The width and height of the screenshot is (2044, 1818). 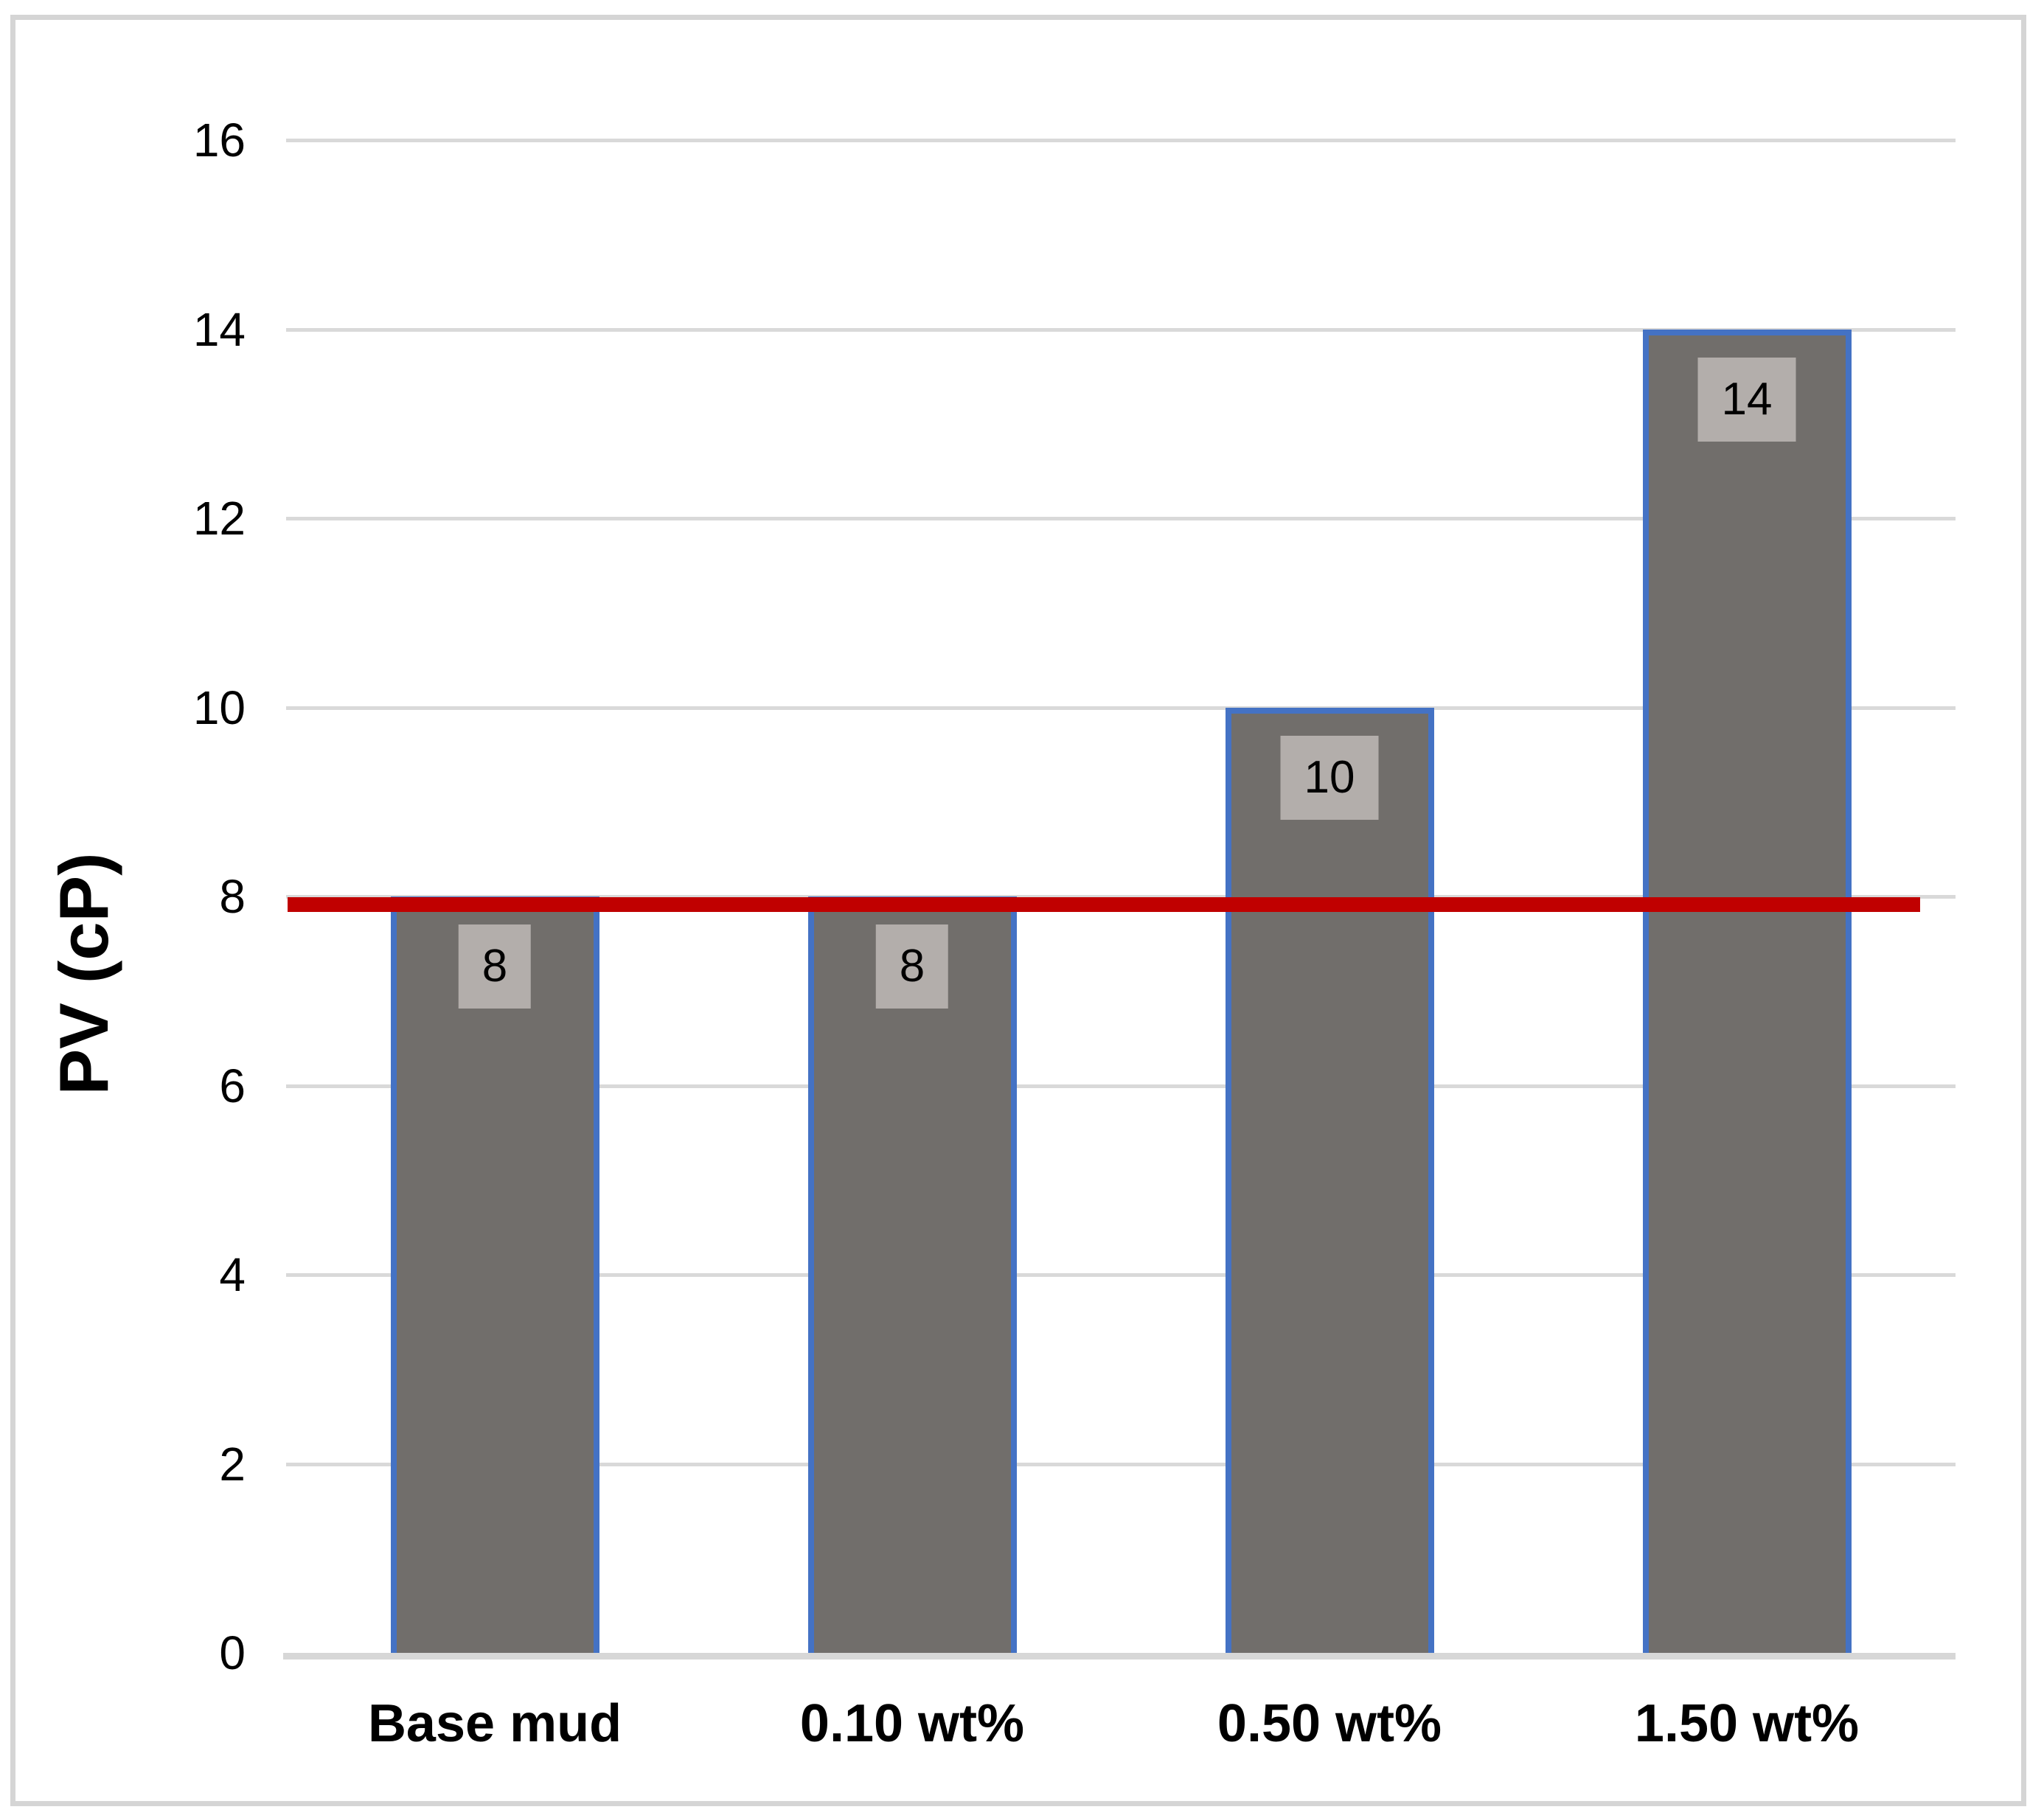 What do you see at coordinates (219, 329) in the screenshot?
I see `y-tick-label-14: 14` at bounding box center [219, 329].